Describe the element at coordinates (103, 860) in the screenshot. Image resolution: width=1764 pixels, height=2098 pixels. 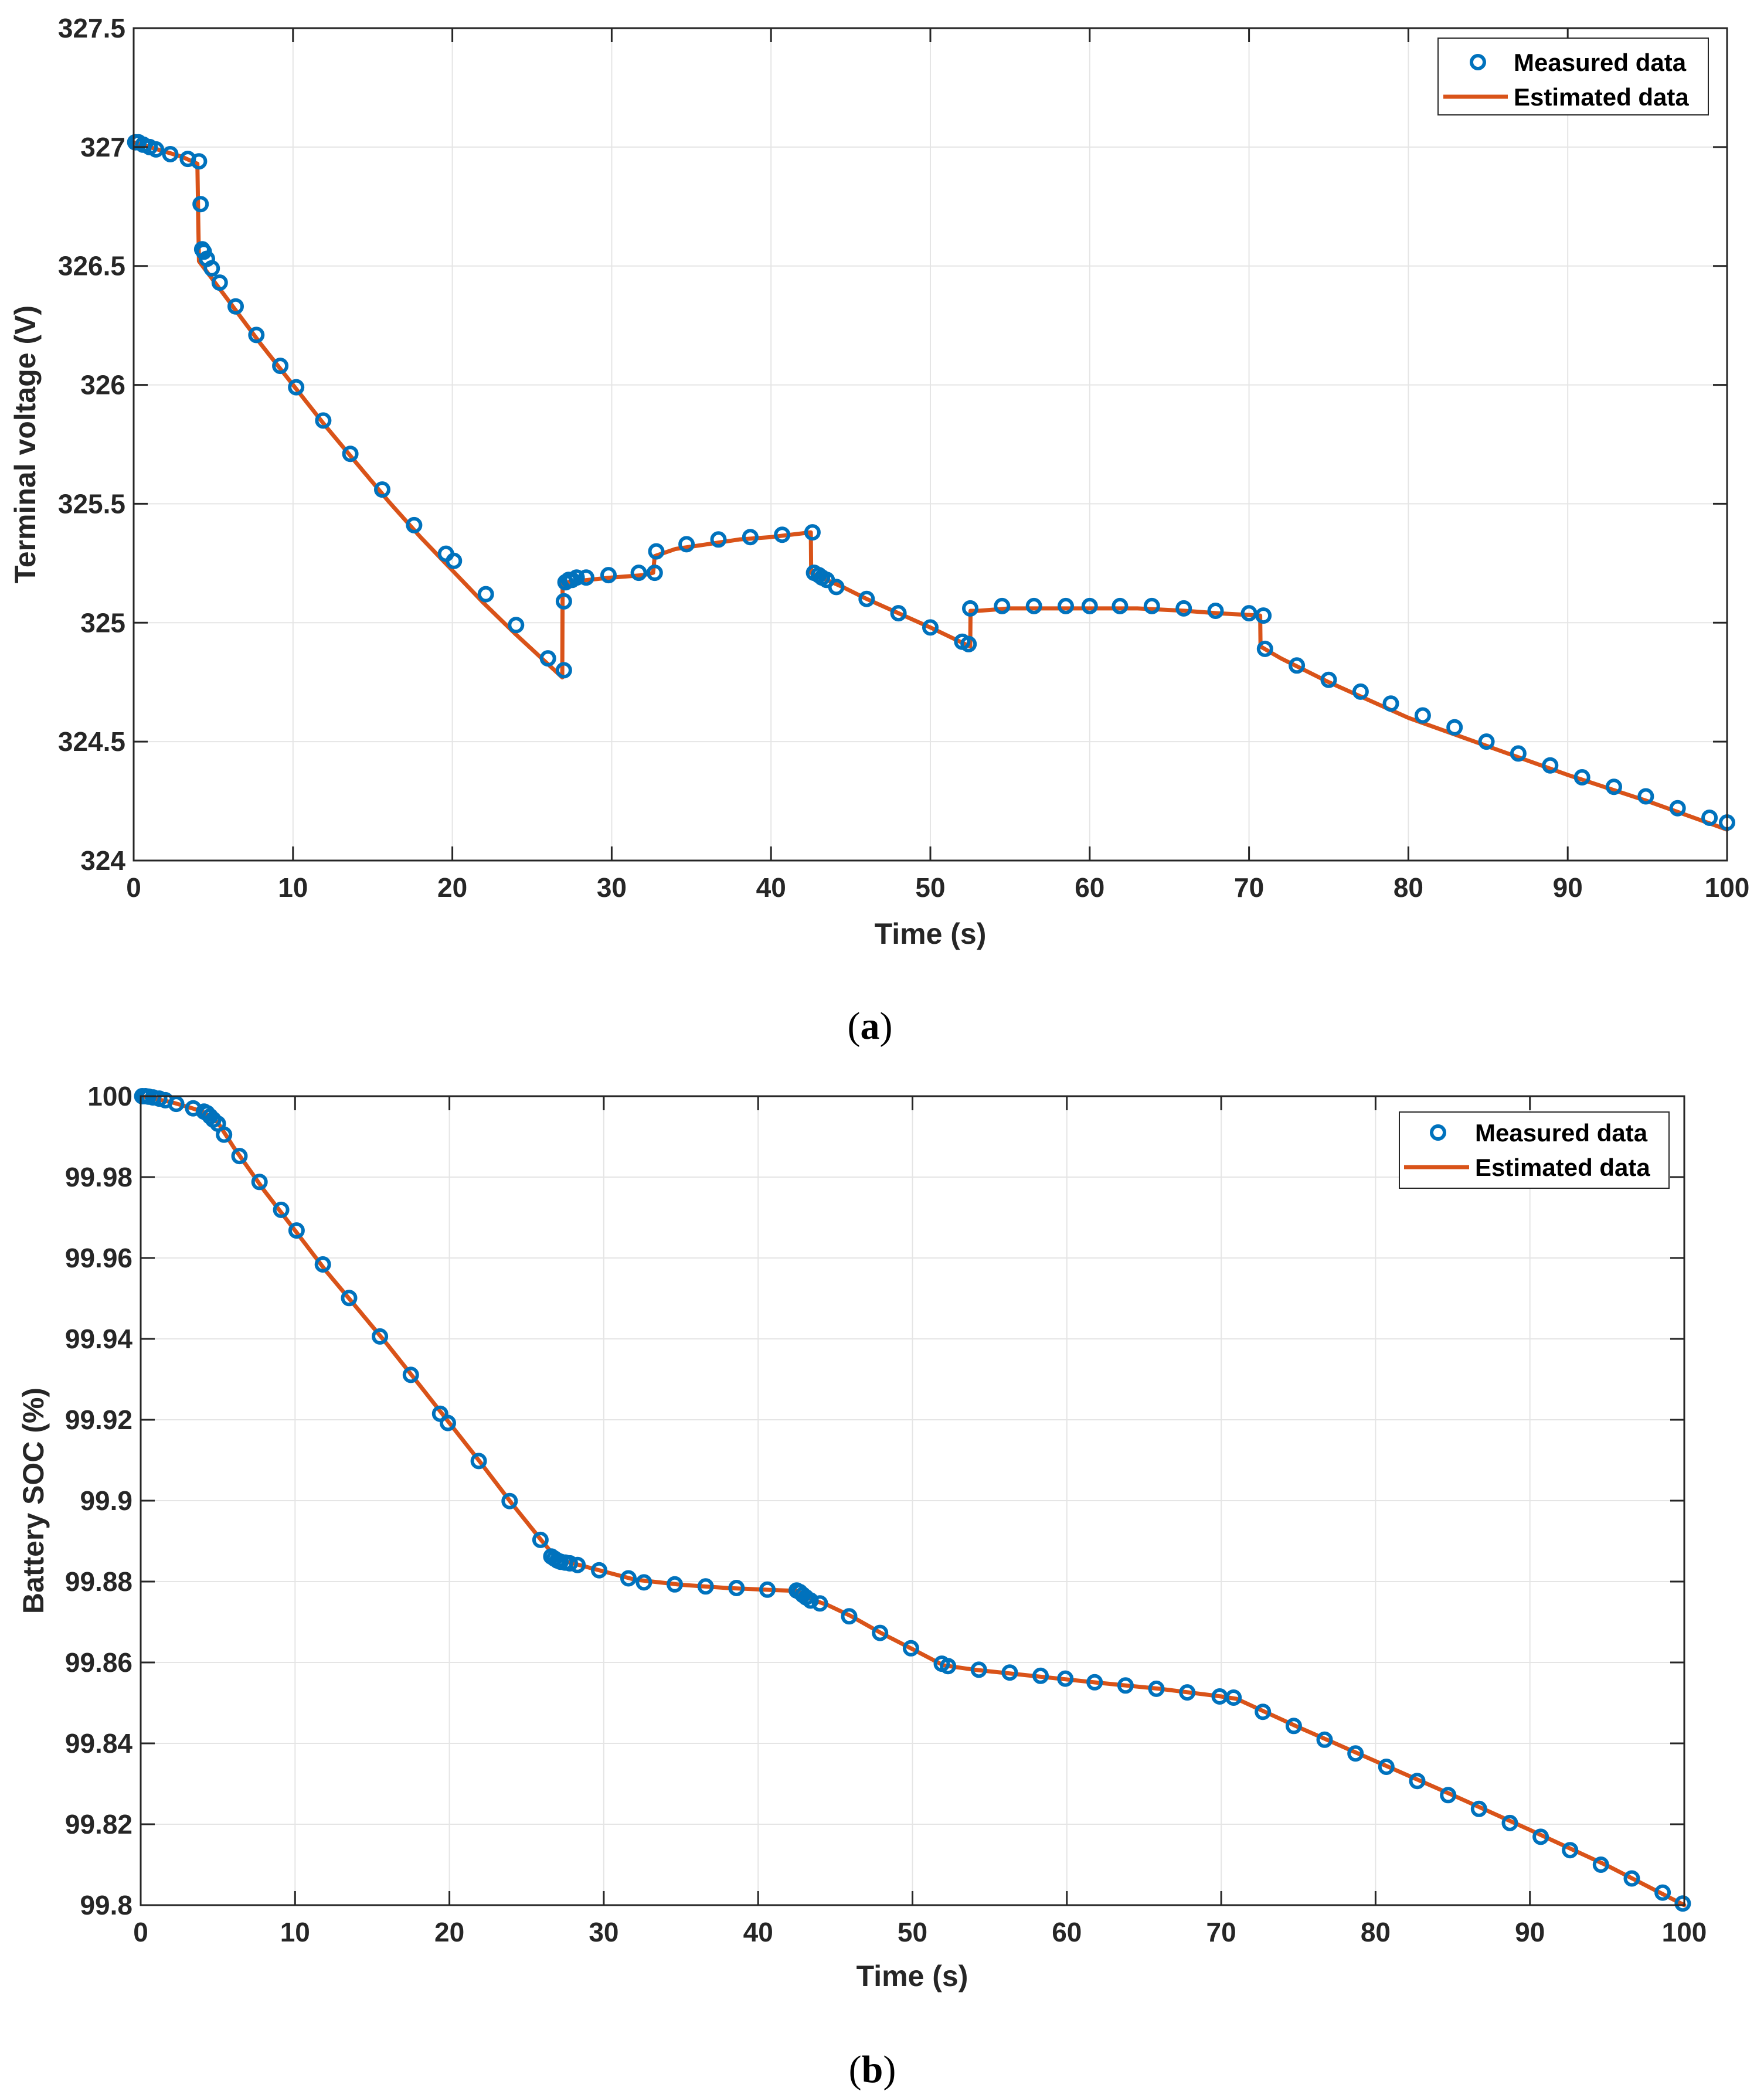
I see `y-tick-label: 324` at that location.